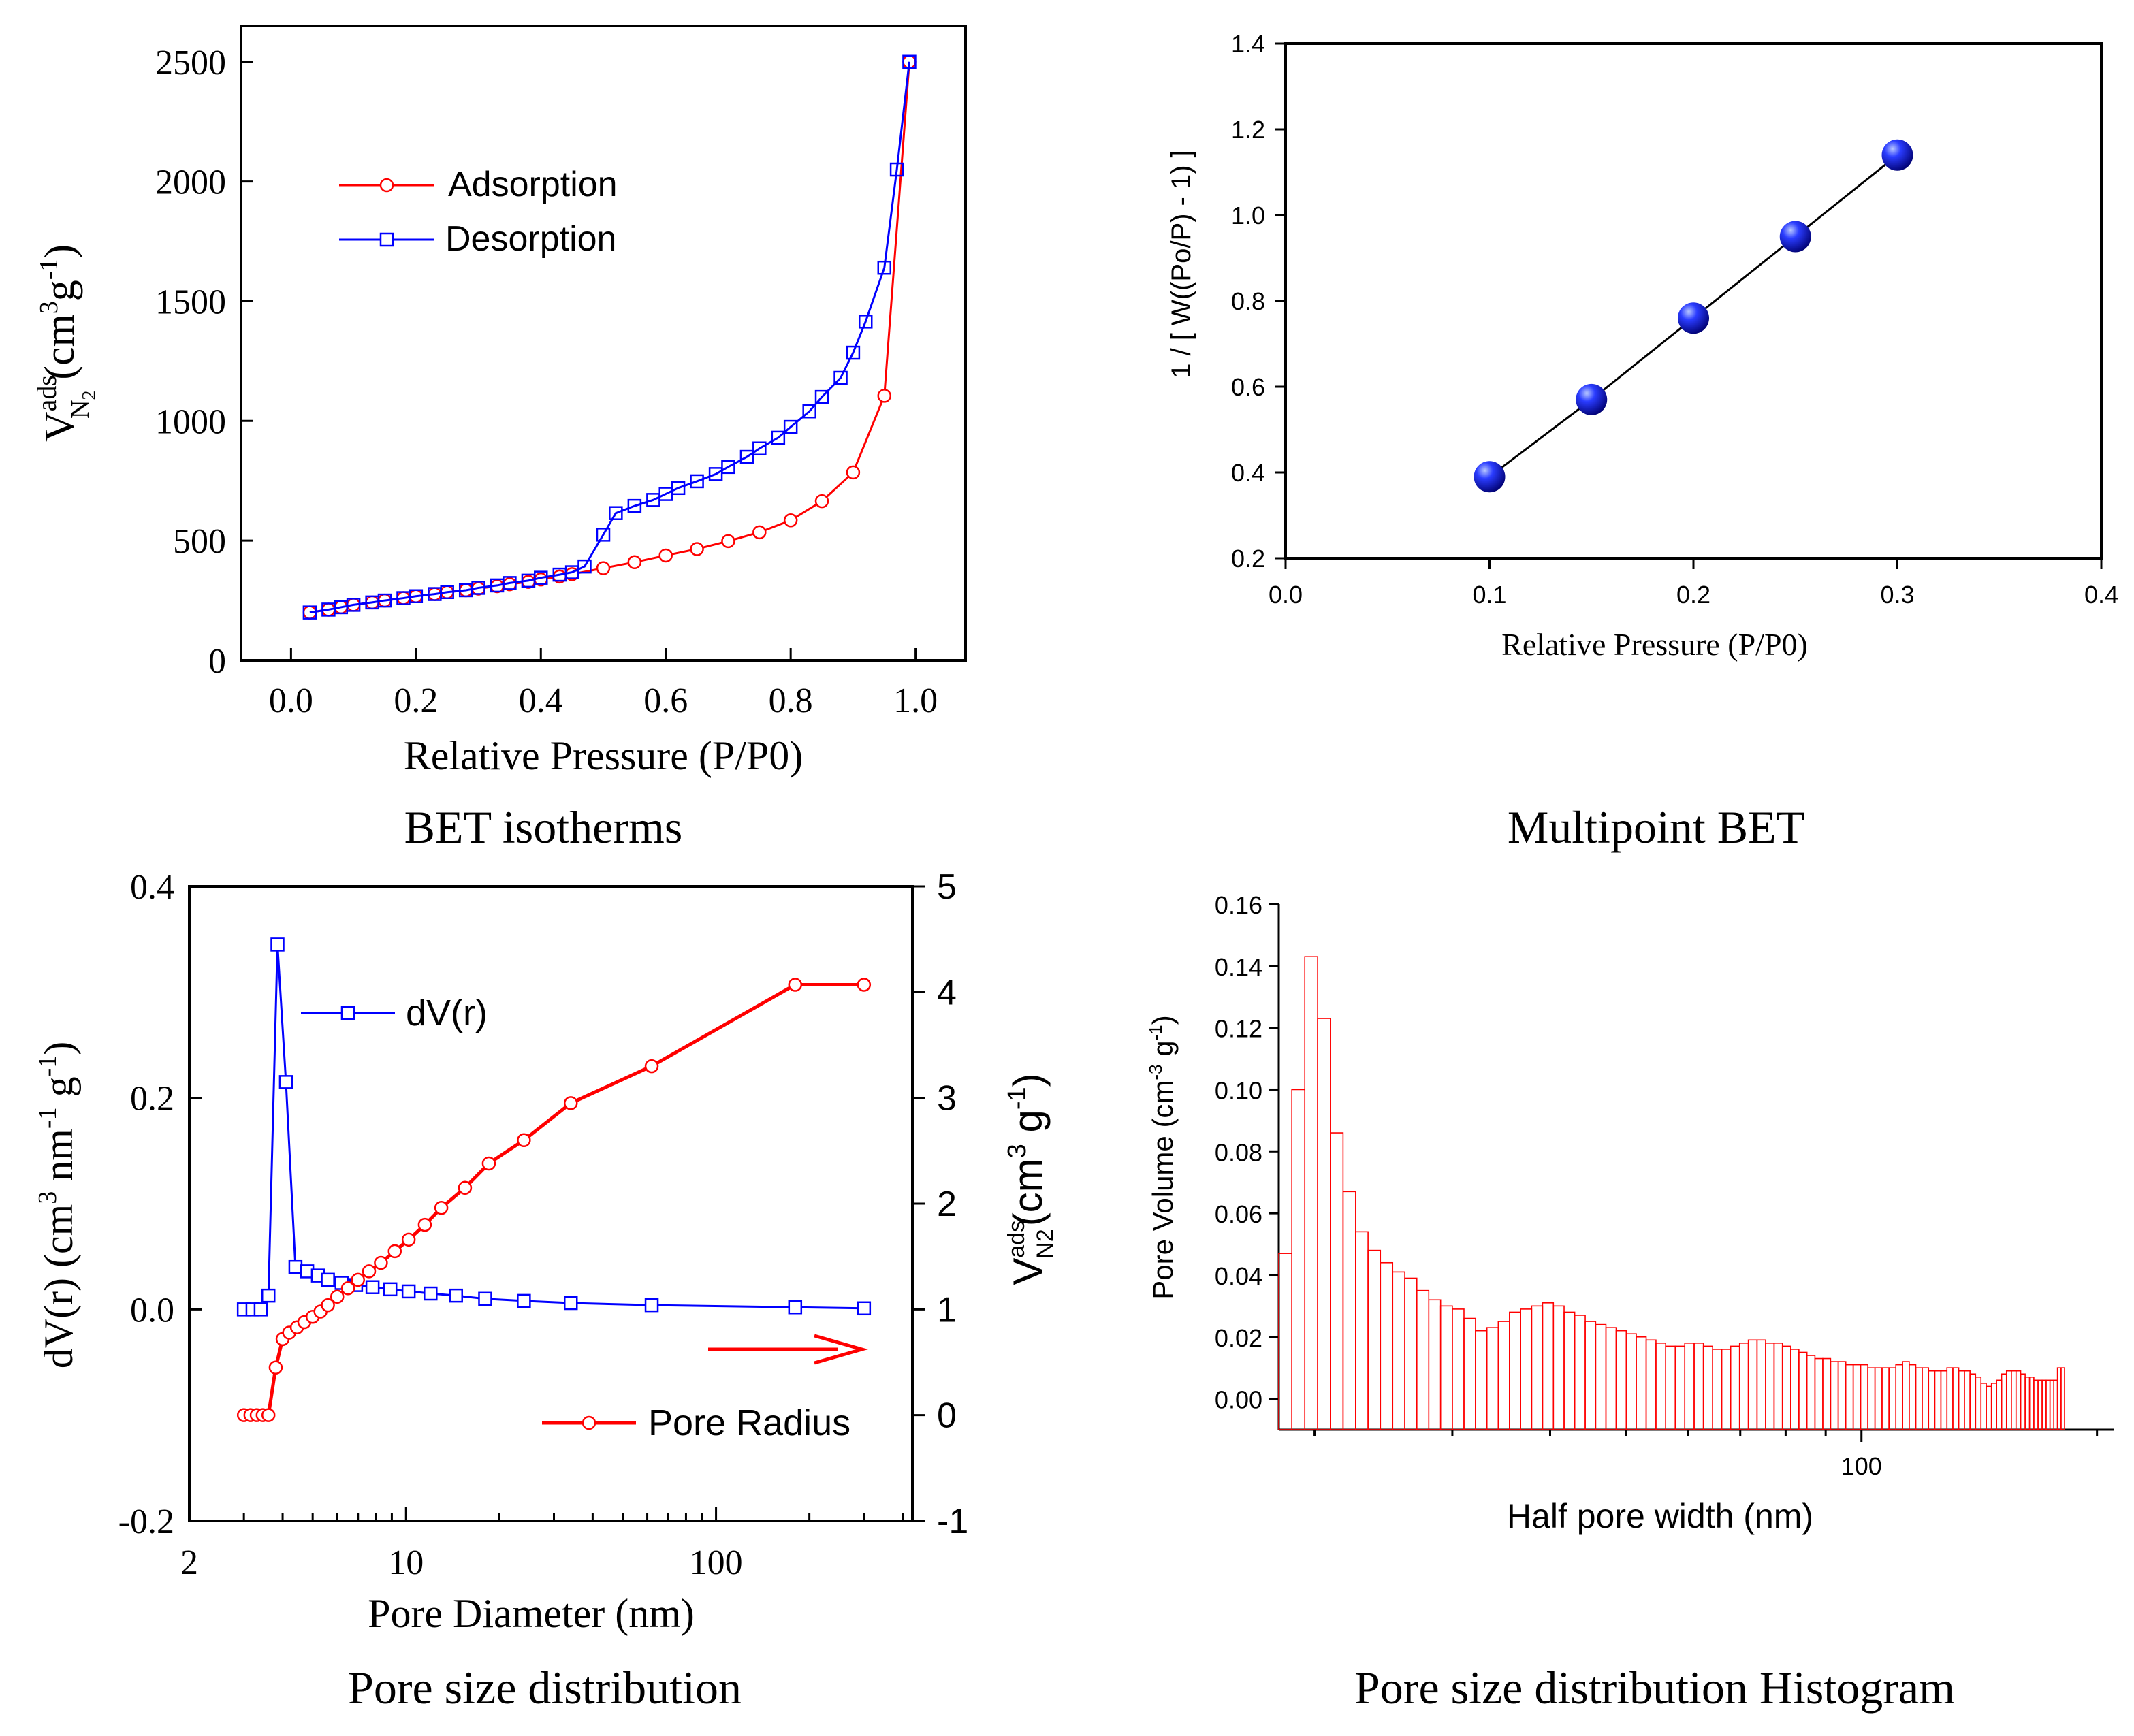  Describe the element at coordinates (541, 700) in the screenshot. I see `x-tick-label: 0.4` at that location.